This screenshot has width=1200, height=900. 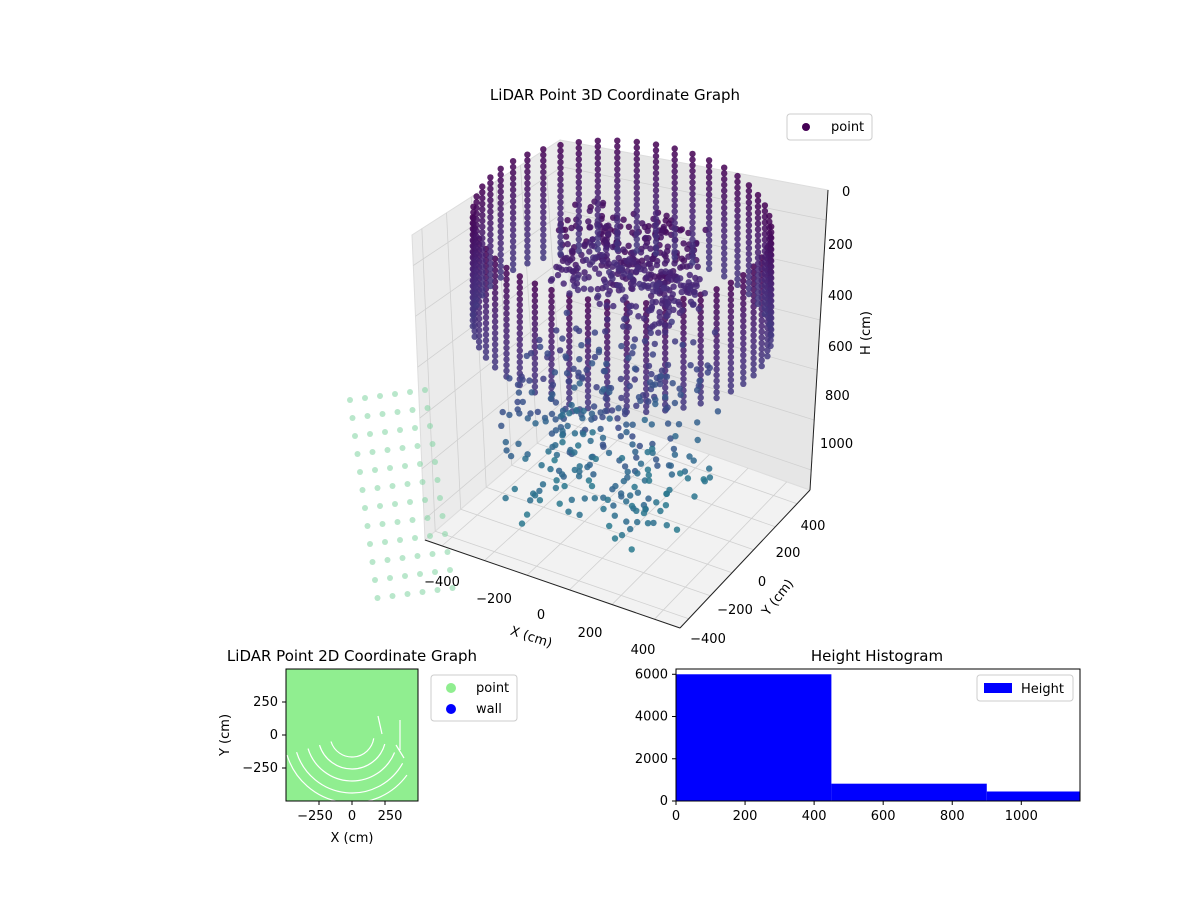 What do you see at coordinates (492, 688) in the screenshot?
I see `legend-label-point: point` at bounding box center [492, 688].